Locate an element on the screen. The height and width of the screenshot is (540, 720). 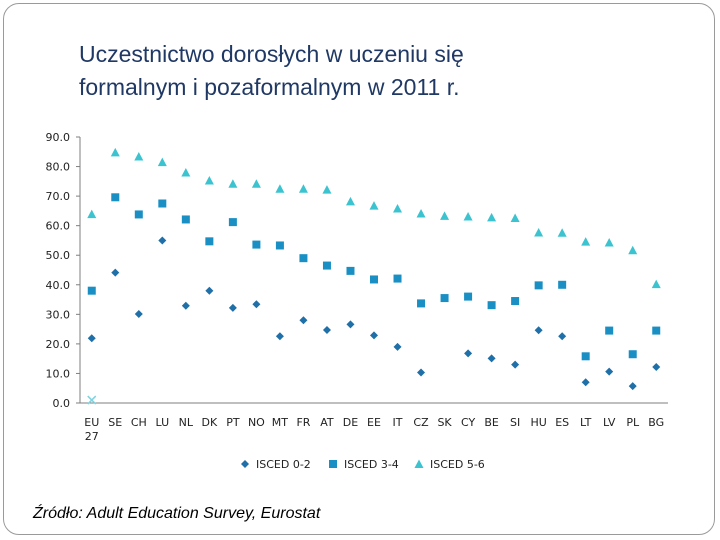
x-tick-label: CY is located at coordinates (468, 422).